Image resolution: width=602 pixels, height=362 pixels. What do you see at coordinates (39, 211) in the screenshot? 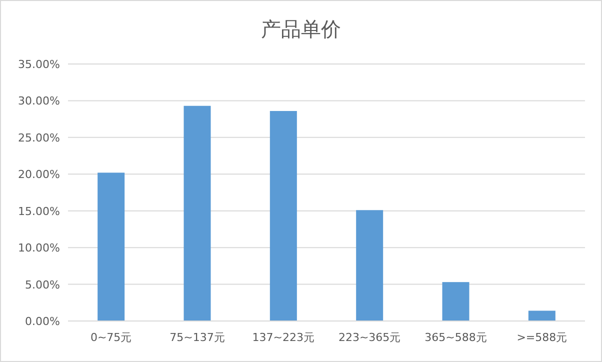
I see `y-tick-label: 15.00%` at bounding box center [39, 211].